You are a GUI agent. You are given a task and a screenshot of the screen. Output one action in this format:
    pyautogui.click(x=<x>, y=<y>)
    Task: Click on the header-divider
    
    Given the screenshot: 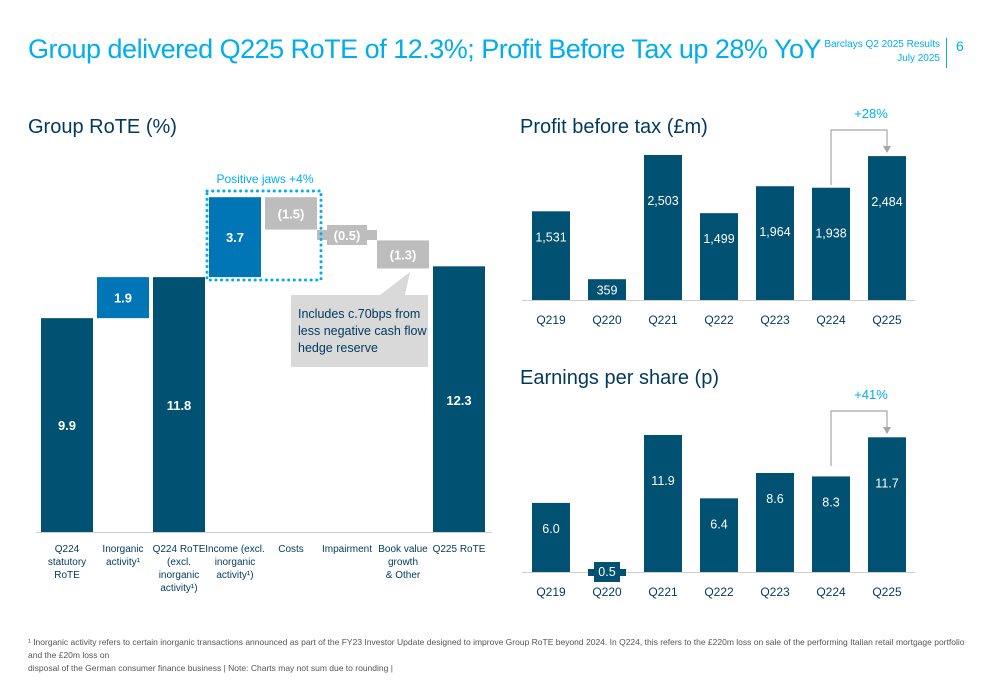 What is the action you would take?
    pyautogui.click(x=946, y=53)
    